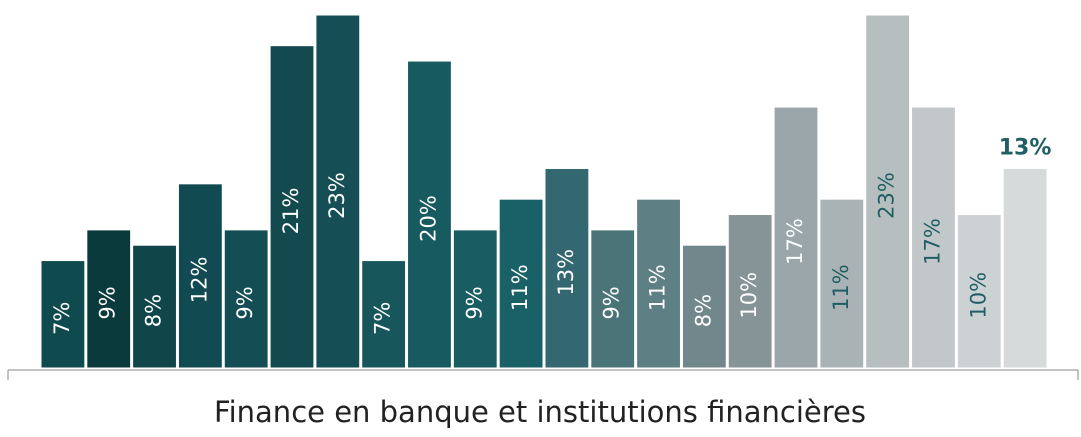 The height and width of the screenshot is (437, 1081). What do you see at coordinates (199, 280) in the screenshot?
I see `data-label: 12%` at bounding box center [199, 280].